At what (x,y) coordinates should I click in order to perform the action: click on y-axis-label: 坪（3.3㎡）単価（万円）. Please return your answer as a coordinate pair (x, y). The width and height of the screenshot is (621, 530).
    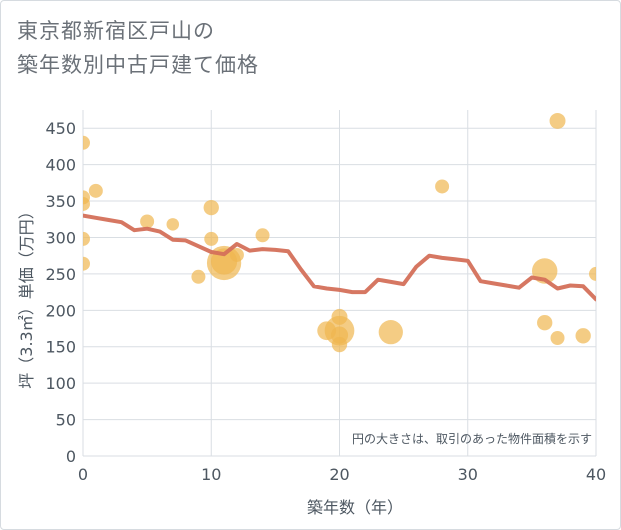
    Looking at the image, I should click on (26, 295).